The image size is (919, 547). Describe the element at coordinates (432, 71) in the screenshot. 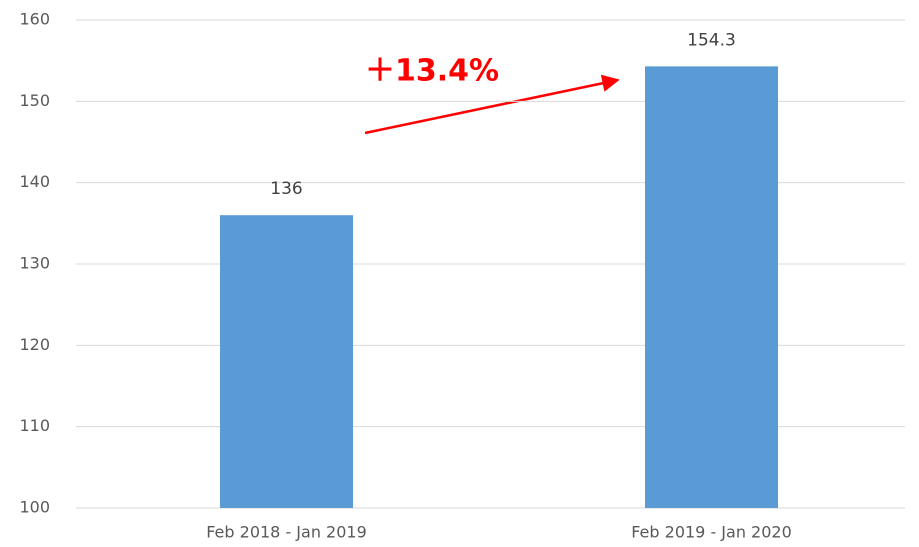

I see `annotation: ＋13.4%` at that location.